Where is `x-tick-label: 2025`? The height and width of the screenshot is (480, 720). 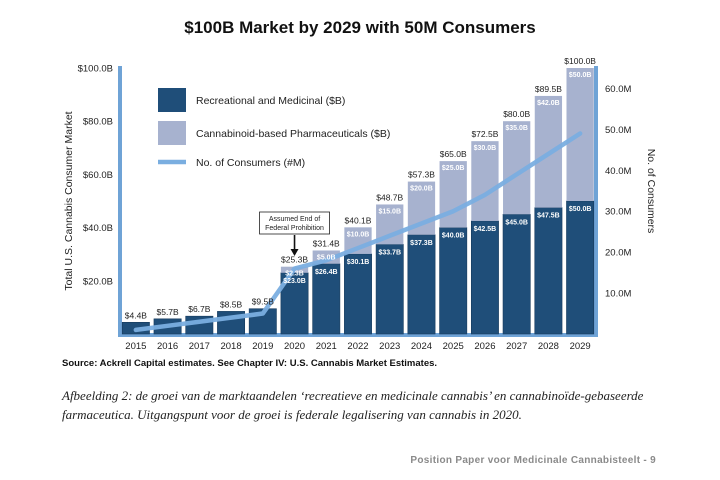
x-tick-label: 2025 is located at coordinates (453, 346).